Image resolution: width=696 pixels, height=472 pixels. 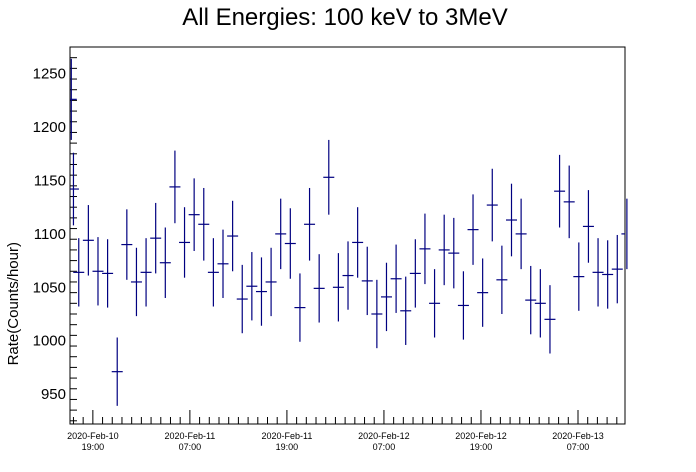 I want to click on y-tick-label: 1100, so click(x=50, y=234).